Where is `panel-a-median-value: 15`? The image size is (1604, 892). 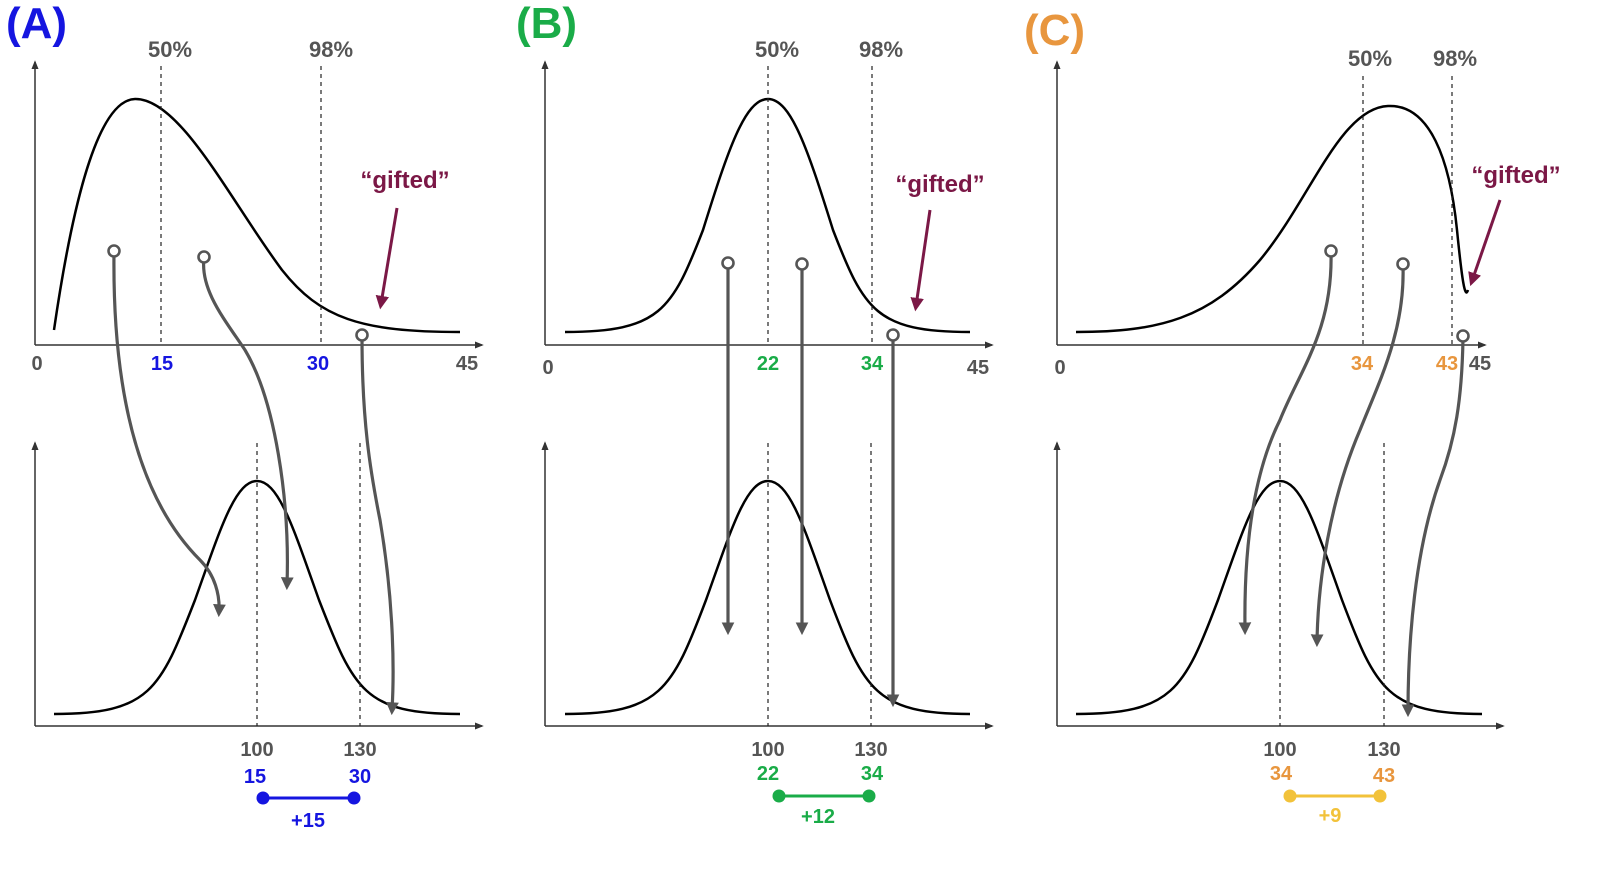 panel-a-median-value: 15 is located at coordinates (162, 364).